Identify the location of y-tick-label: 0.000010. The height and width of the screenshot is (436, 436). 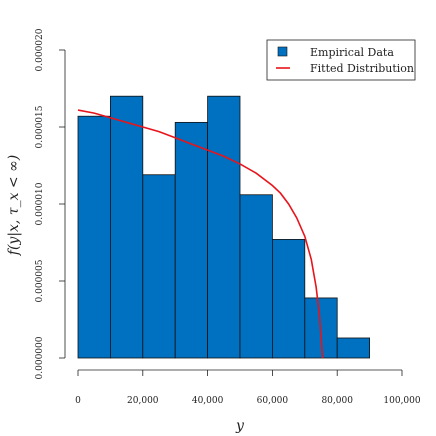
(40, 203).